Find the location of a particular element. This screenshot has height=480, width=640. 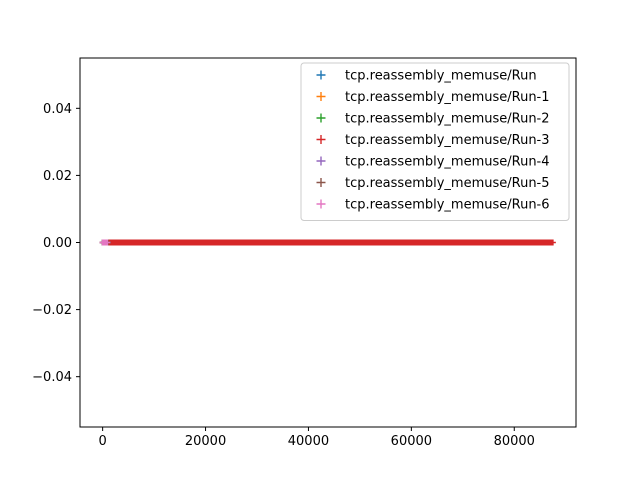

legend-label: tcp.reassembly_memuse/Run-4 is located at coordinates (447, 162).